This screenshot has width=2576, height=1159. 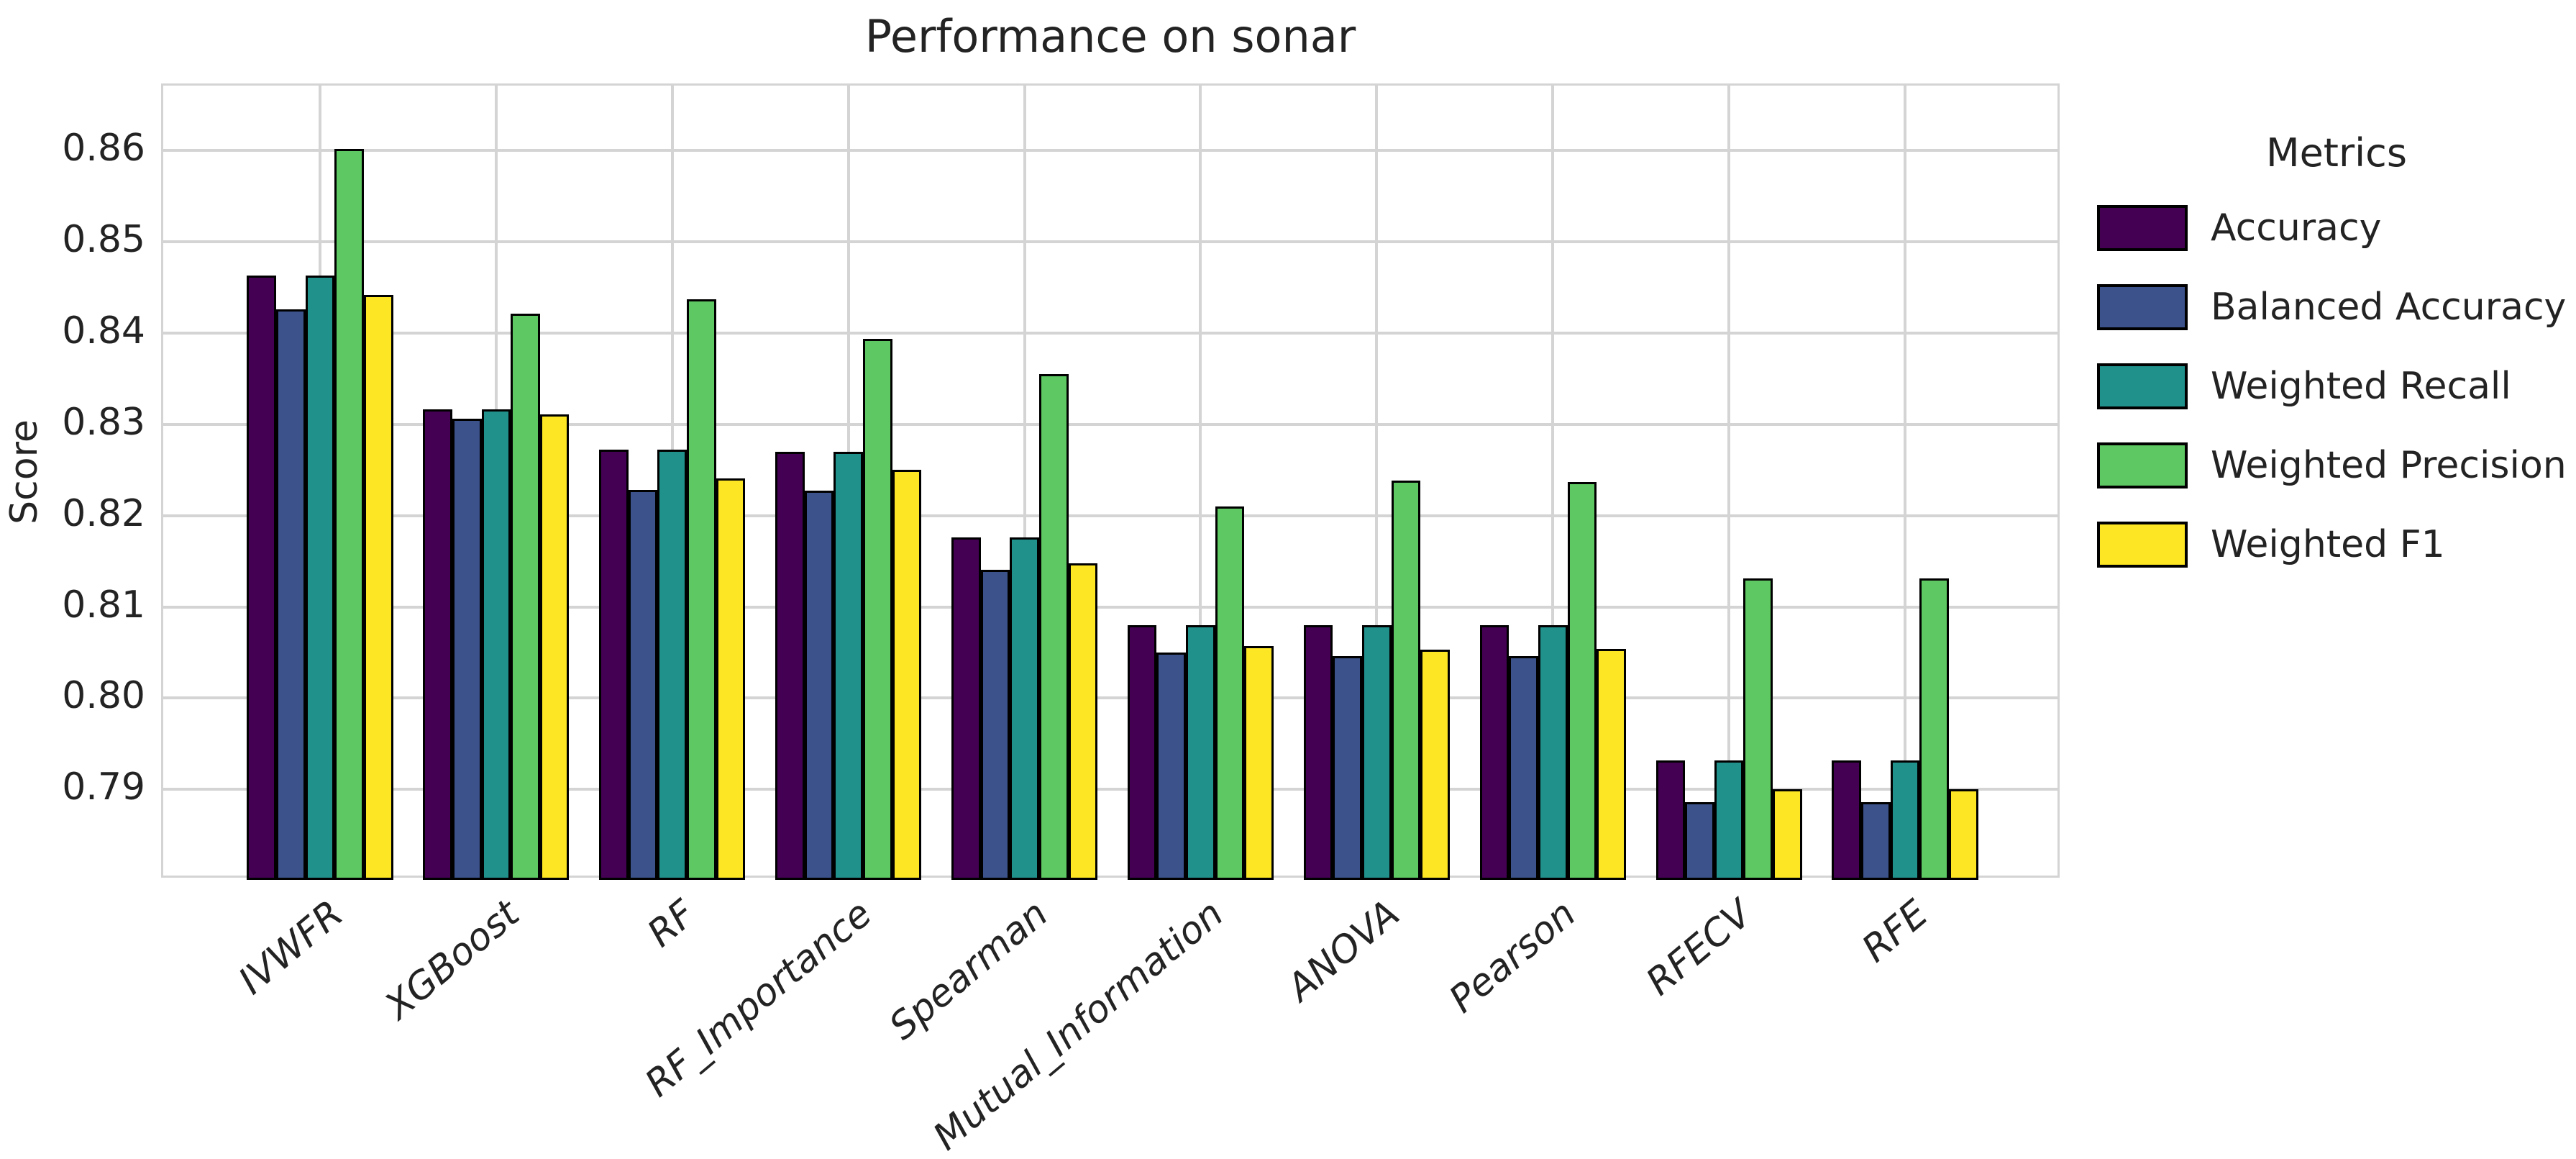 What do you see at coordinates (1699, 948) in the screenshot?
I see `xtick-label-RFECV: RFECV` at bounding box center [1699, 948].